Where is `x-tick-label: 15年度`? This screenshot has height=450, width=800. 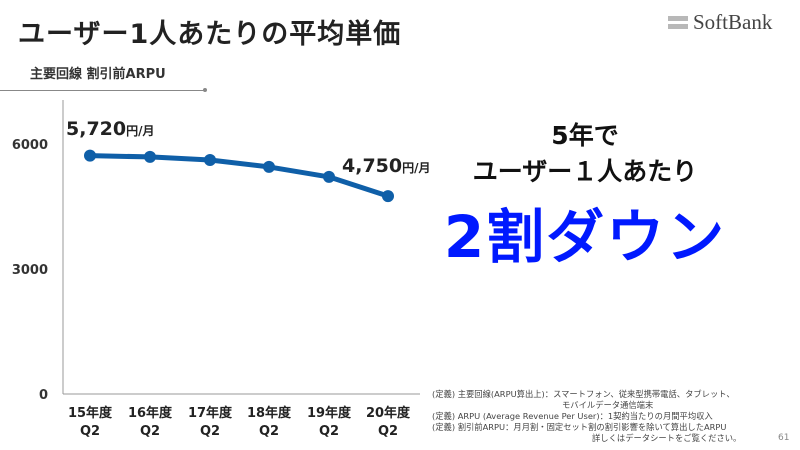
x-tick-label: 15年度 is located at coordinates (90, 413).